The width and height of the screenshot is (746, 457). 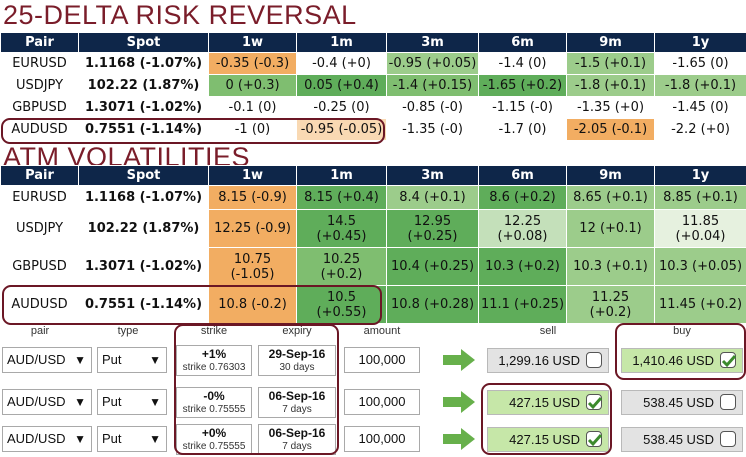 I want to click on atm-col-1y: 1y, so click(x=700, y=175).